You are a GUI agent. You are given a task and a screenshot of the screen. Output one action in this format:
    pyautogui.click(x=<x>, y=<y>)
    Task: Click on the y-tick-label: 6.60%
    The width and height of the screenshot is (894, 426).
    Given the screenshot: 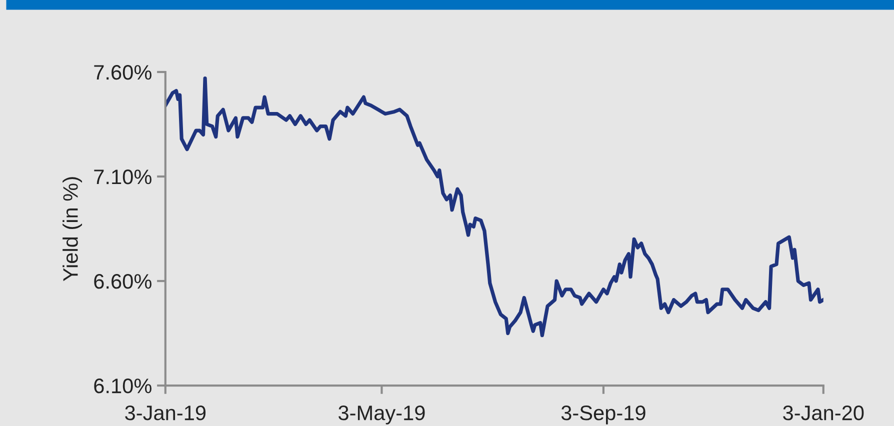 What is the action you would take?
    pyautogui.click(x=123, y=281)
    